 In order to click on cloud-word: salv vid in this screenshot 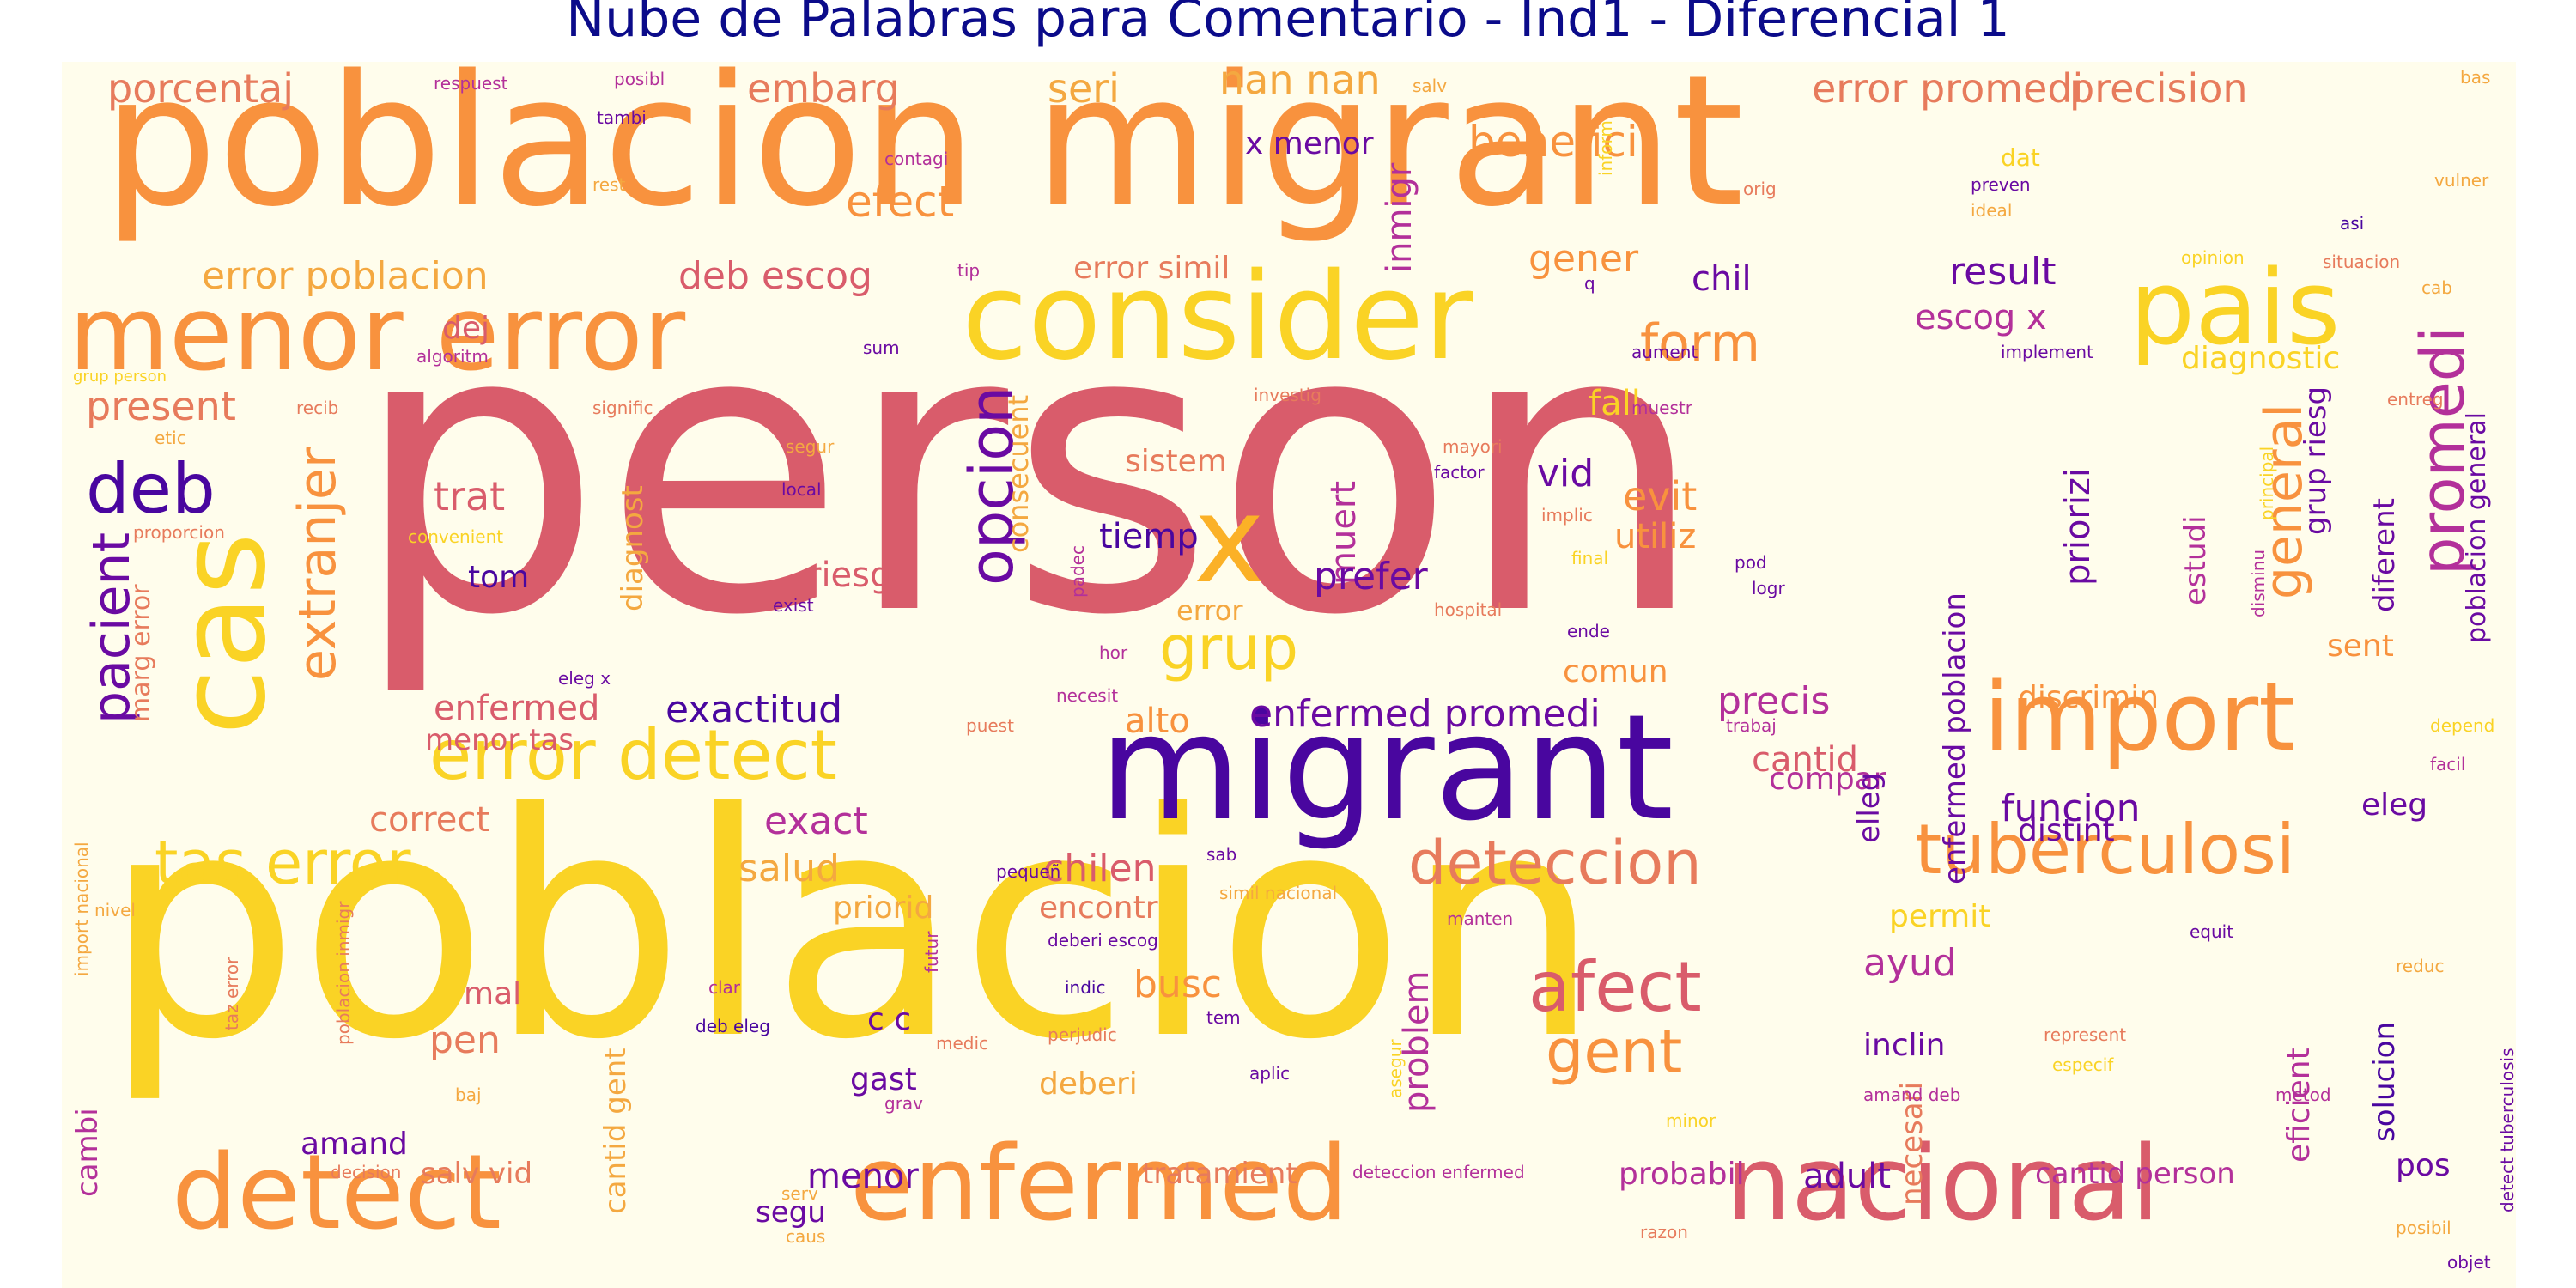, I will do `click(477, 1174)`.